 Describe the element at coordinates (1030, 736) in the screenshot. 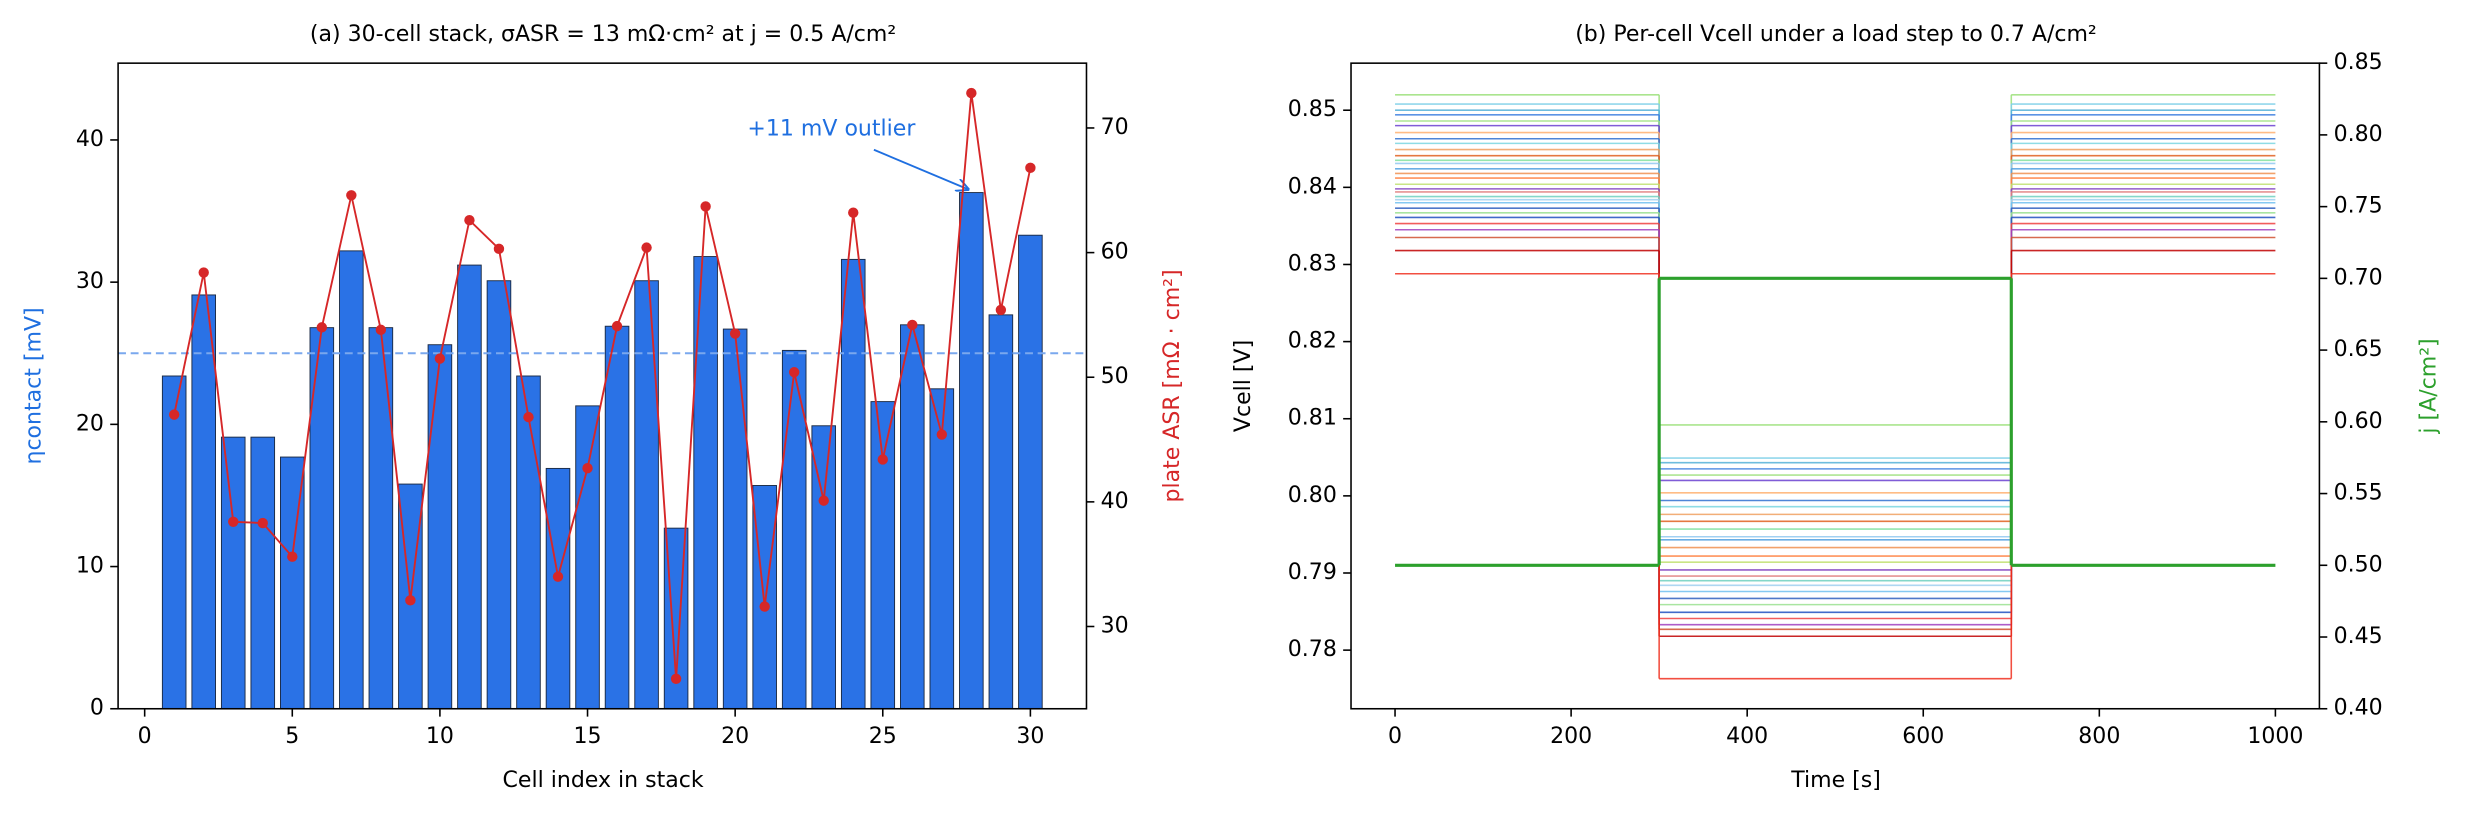

I see `x-tick-label: 30` at that location.